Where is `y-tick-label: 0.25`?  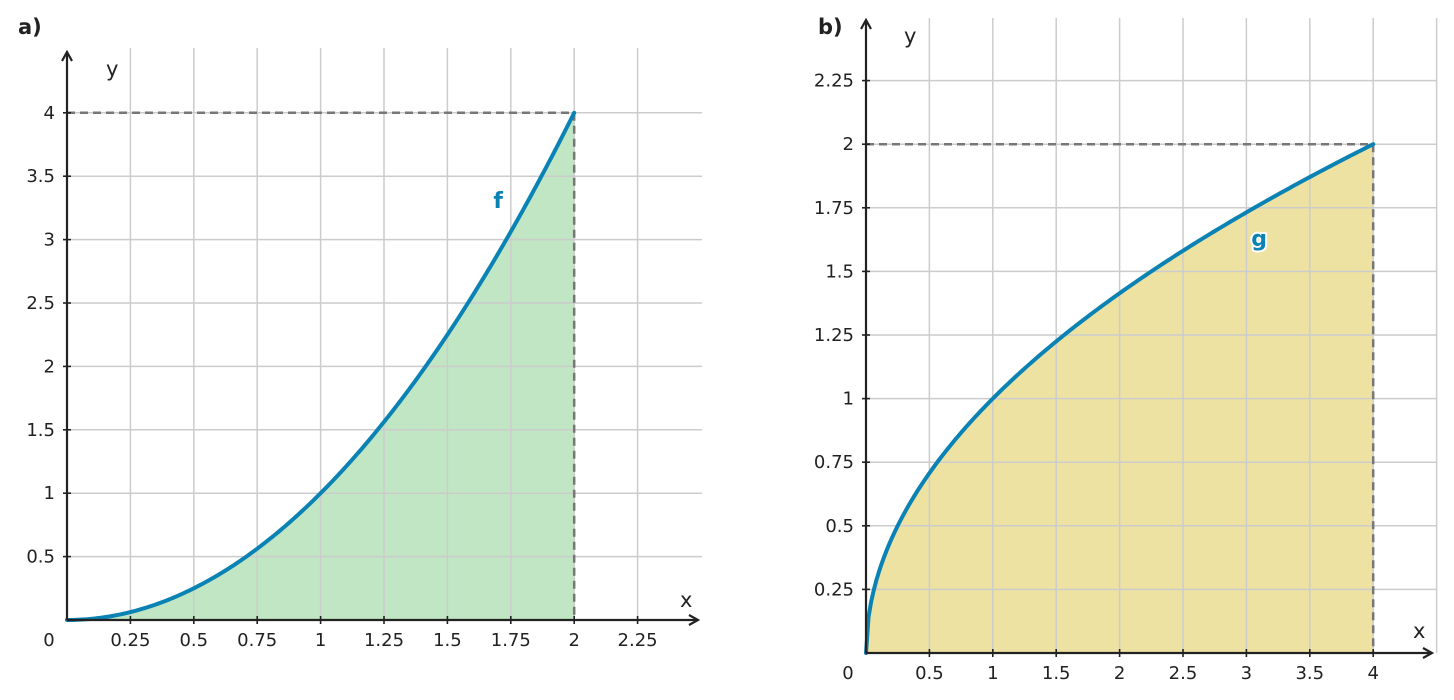
y-tick-label: 0.25 is located at coordinates (834, 589).